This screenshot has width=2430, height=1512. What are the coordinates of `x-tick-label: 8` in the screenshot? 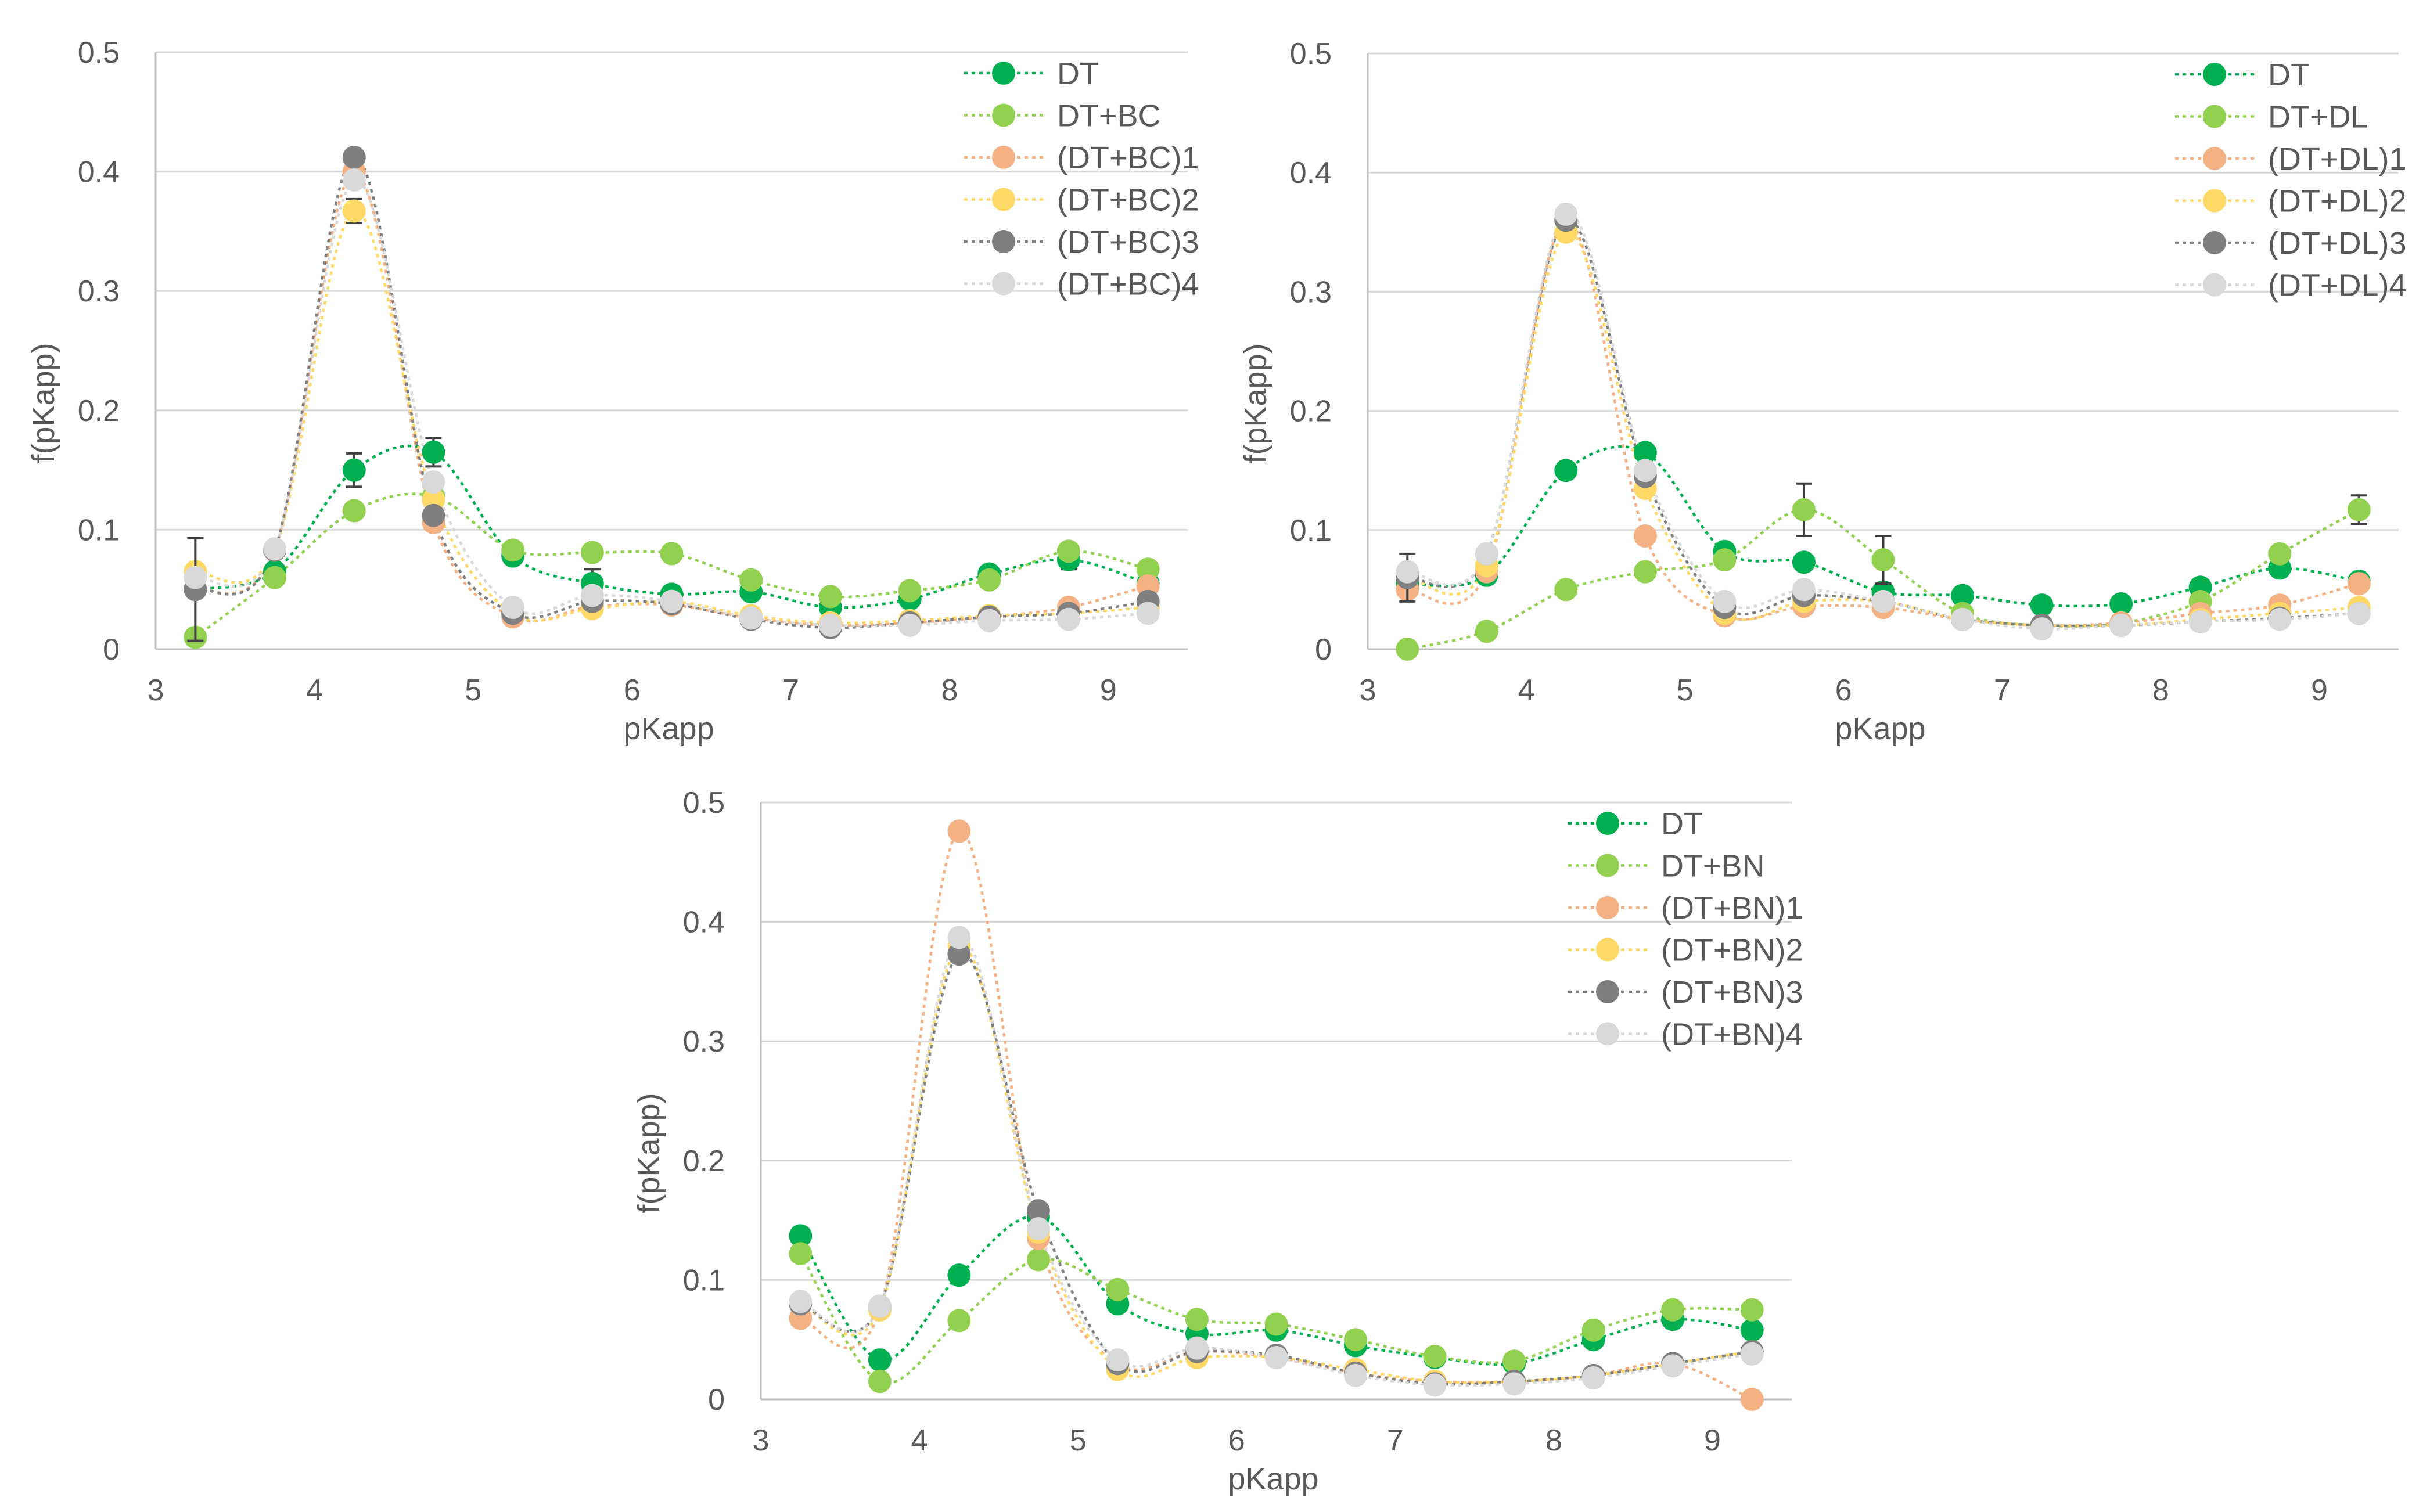 It's located at (2160, 691).